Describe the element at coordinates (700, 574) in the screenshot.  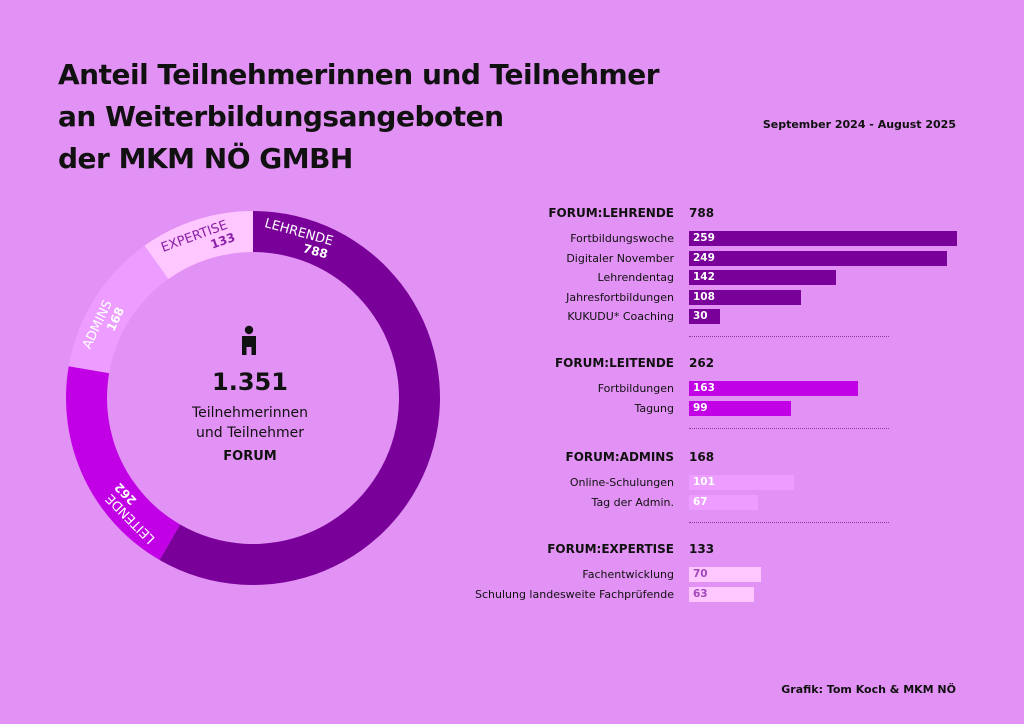
I see `bar-value: 70` at that location.